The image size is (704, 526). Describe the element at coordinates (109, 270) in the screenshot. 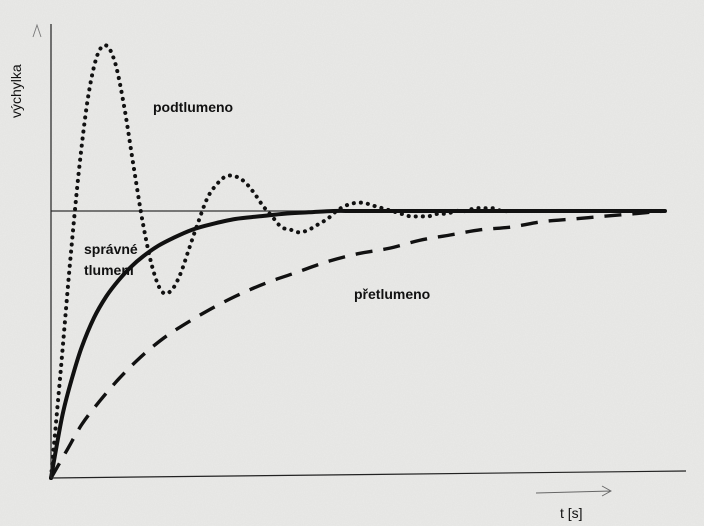

I see `label-spravne-tlumeni-line2: tlumení` at that location.